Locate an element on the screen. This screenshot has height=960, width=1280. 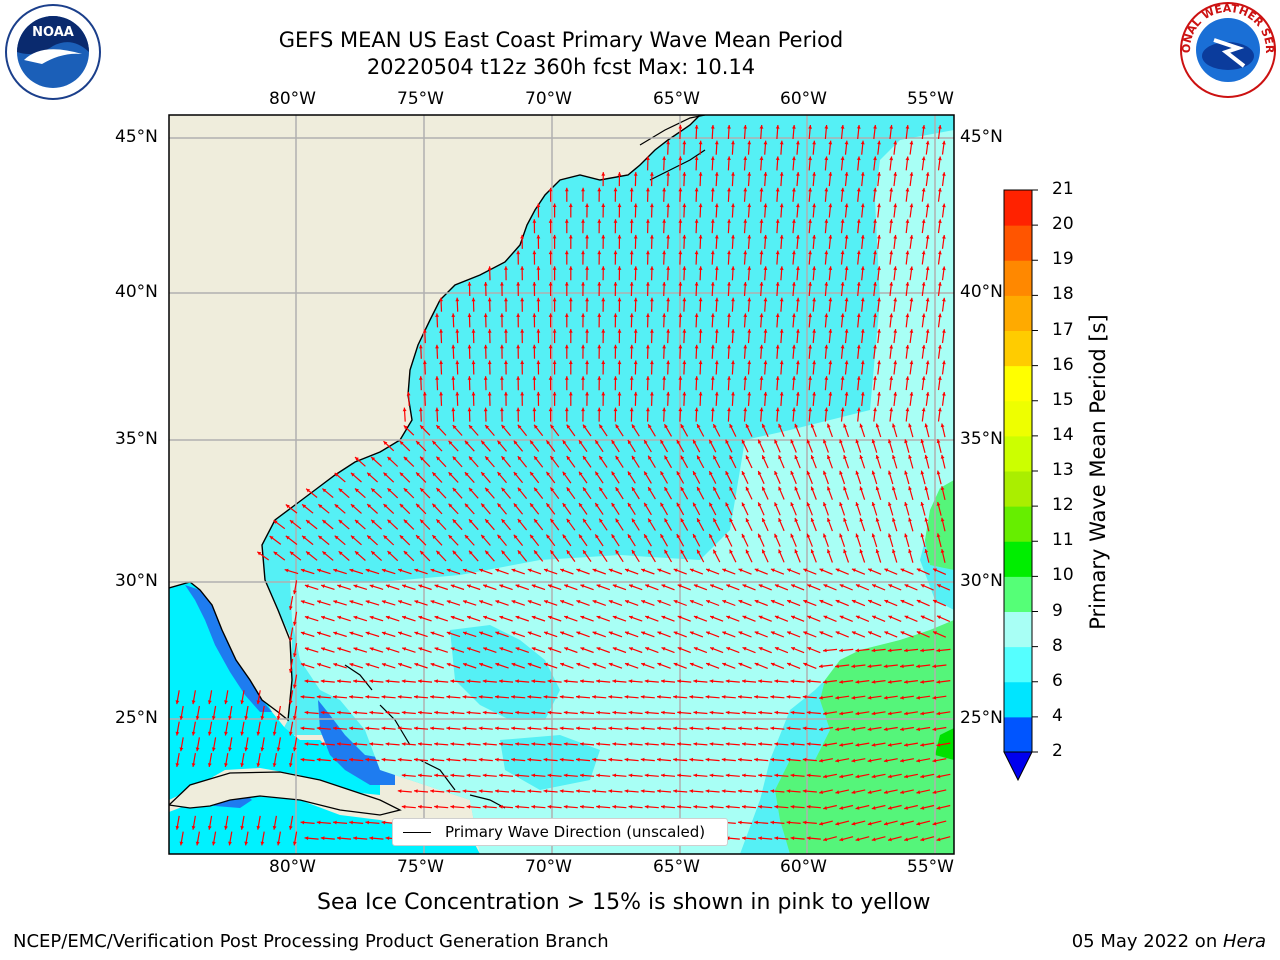
shallow-west-florida is located at coordinates (228, 648).